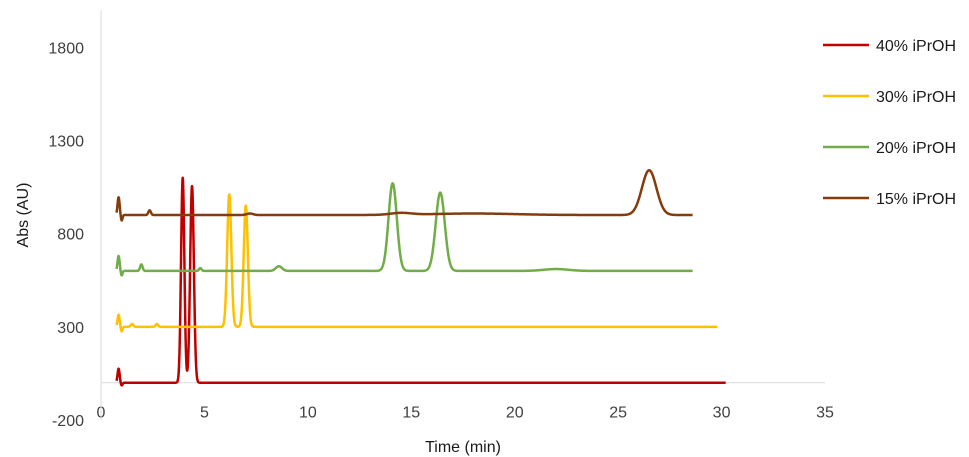 Image resolution: width=969 pixels, height=457 pixels. Describe the element at coordinates (411, 413) in the screenshot. I see `x-tick-label: 15` at that location.